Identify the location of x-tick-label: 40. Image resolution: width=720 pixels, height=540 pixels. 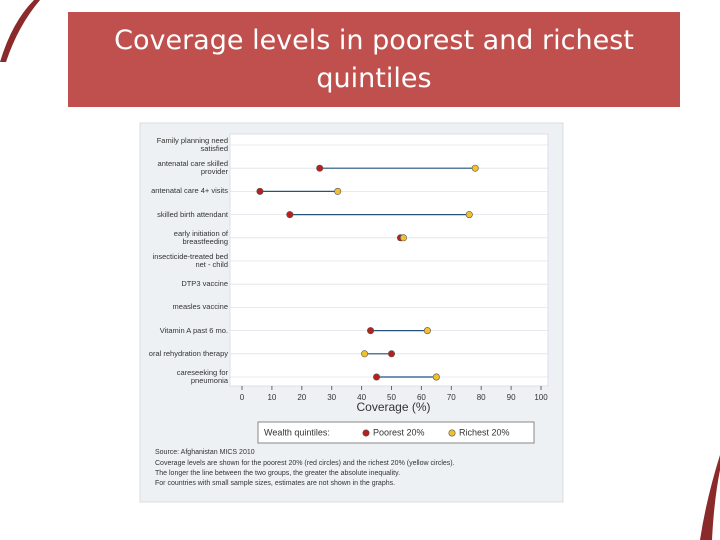
(361, 397).